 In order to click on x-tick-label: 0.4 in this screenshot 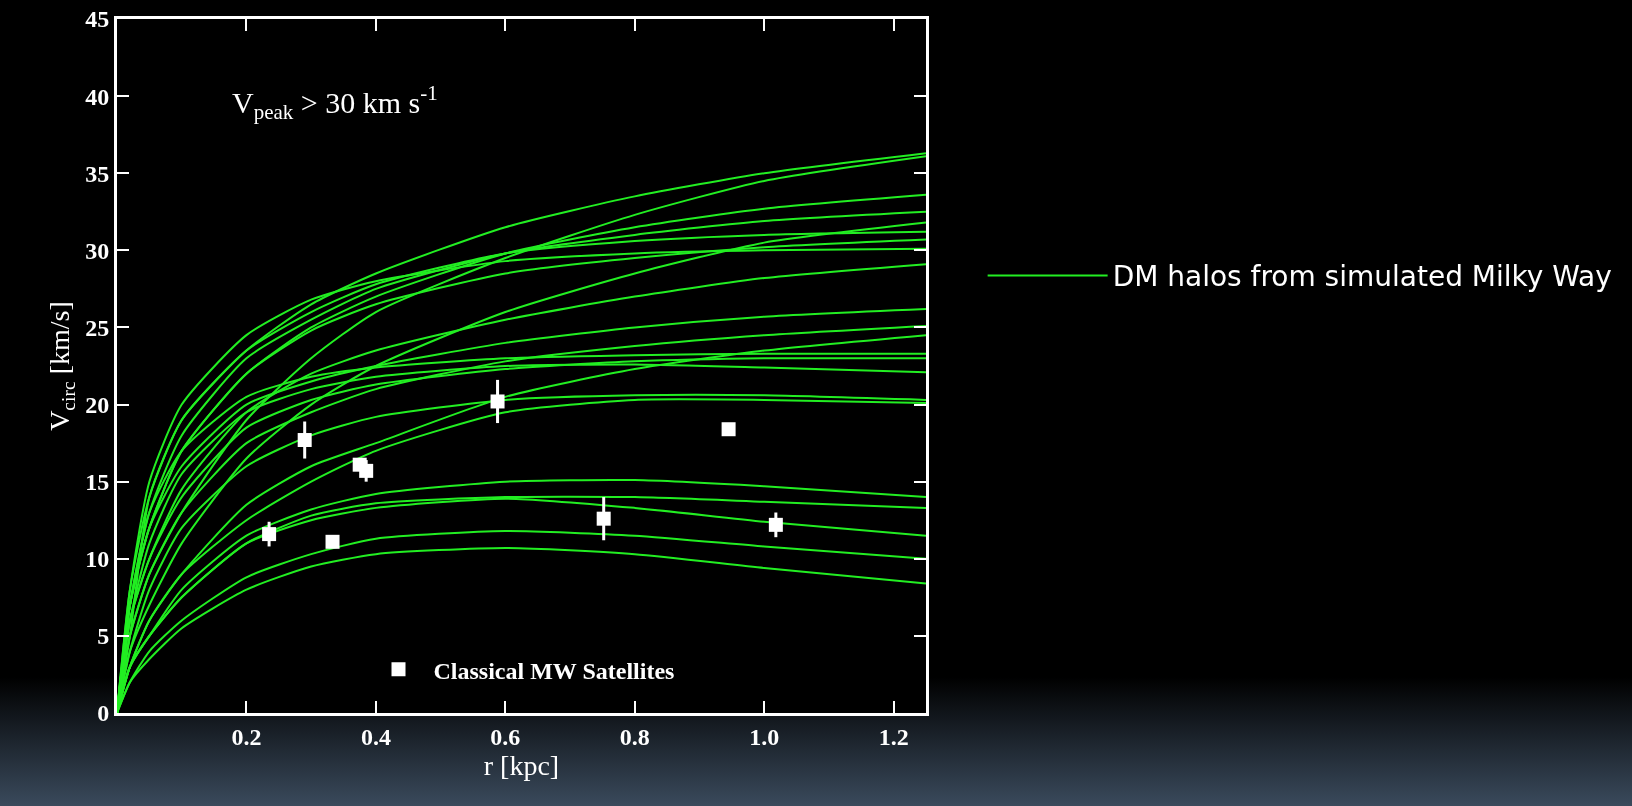, I will do `click(375, 736)`.